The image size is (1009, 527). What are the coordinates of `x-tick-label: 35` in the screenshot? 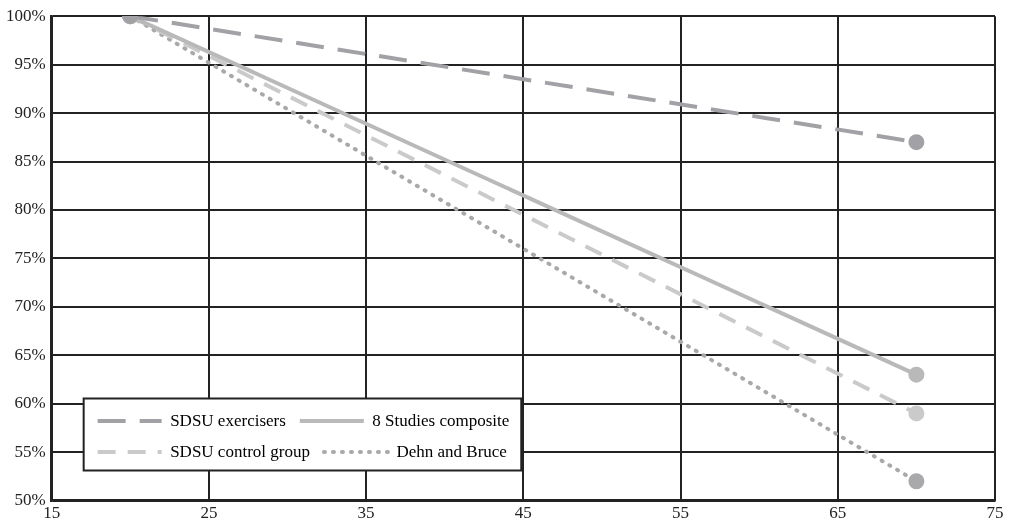 It's located at (366, 513).